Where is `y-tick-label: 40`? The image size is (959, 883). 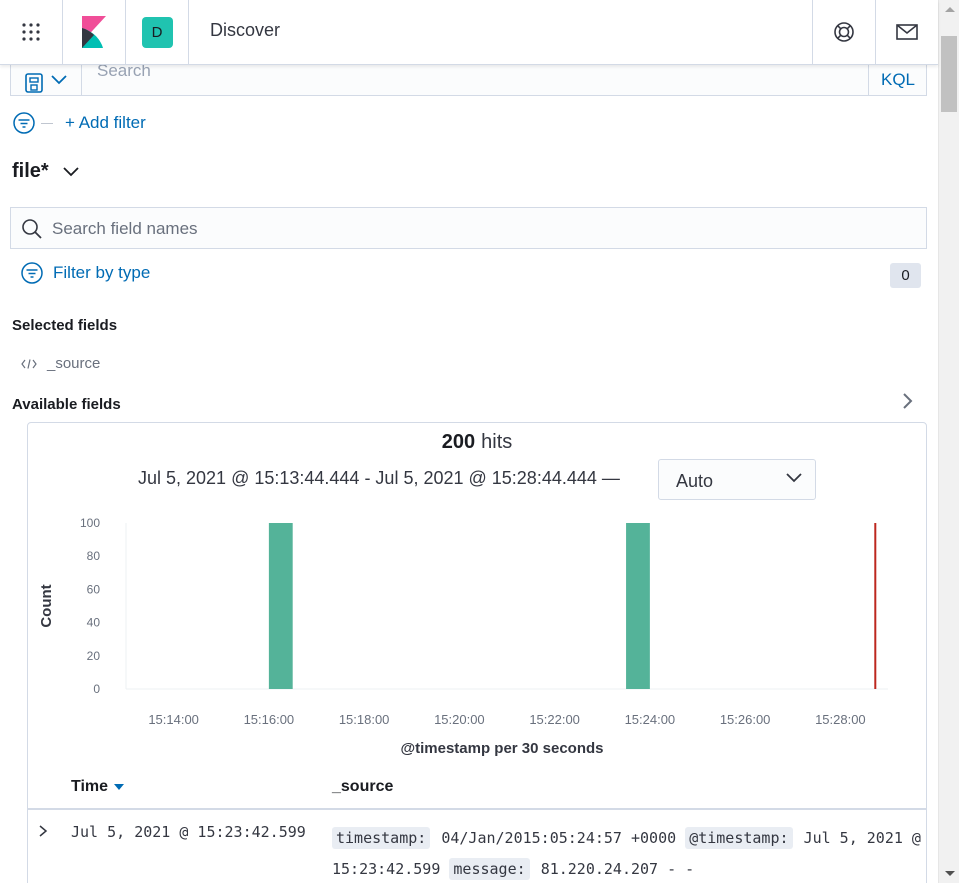
y-tick-label: 40 is located at coordinates (94, 623).